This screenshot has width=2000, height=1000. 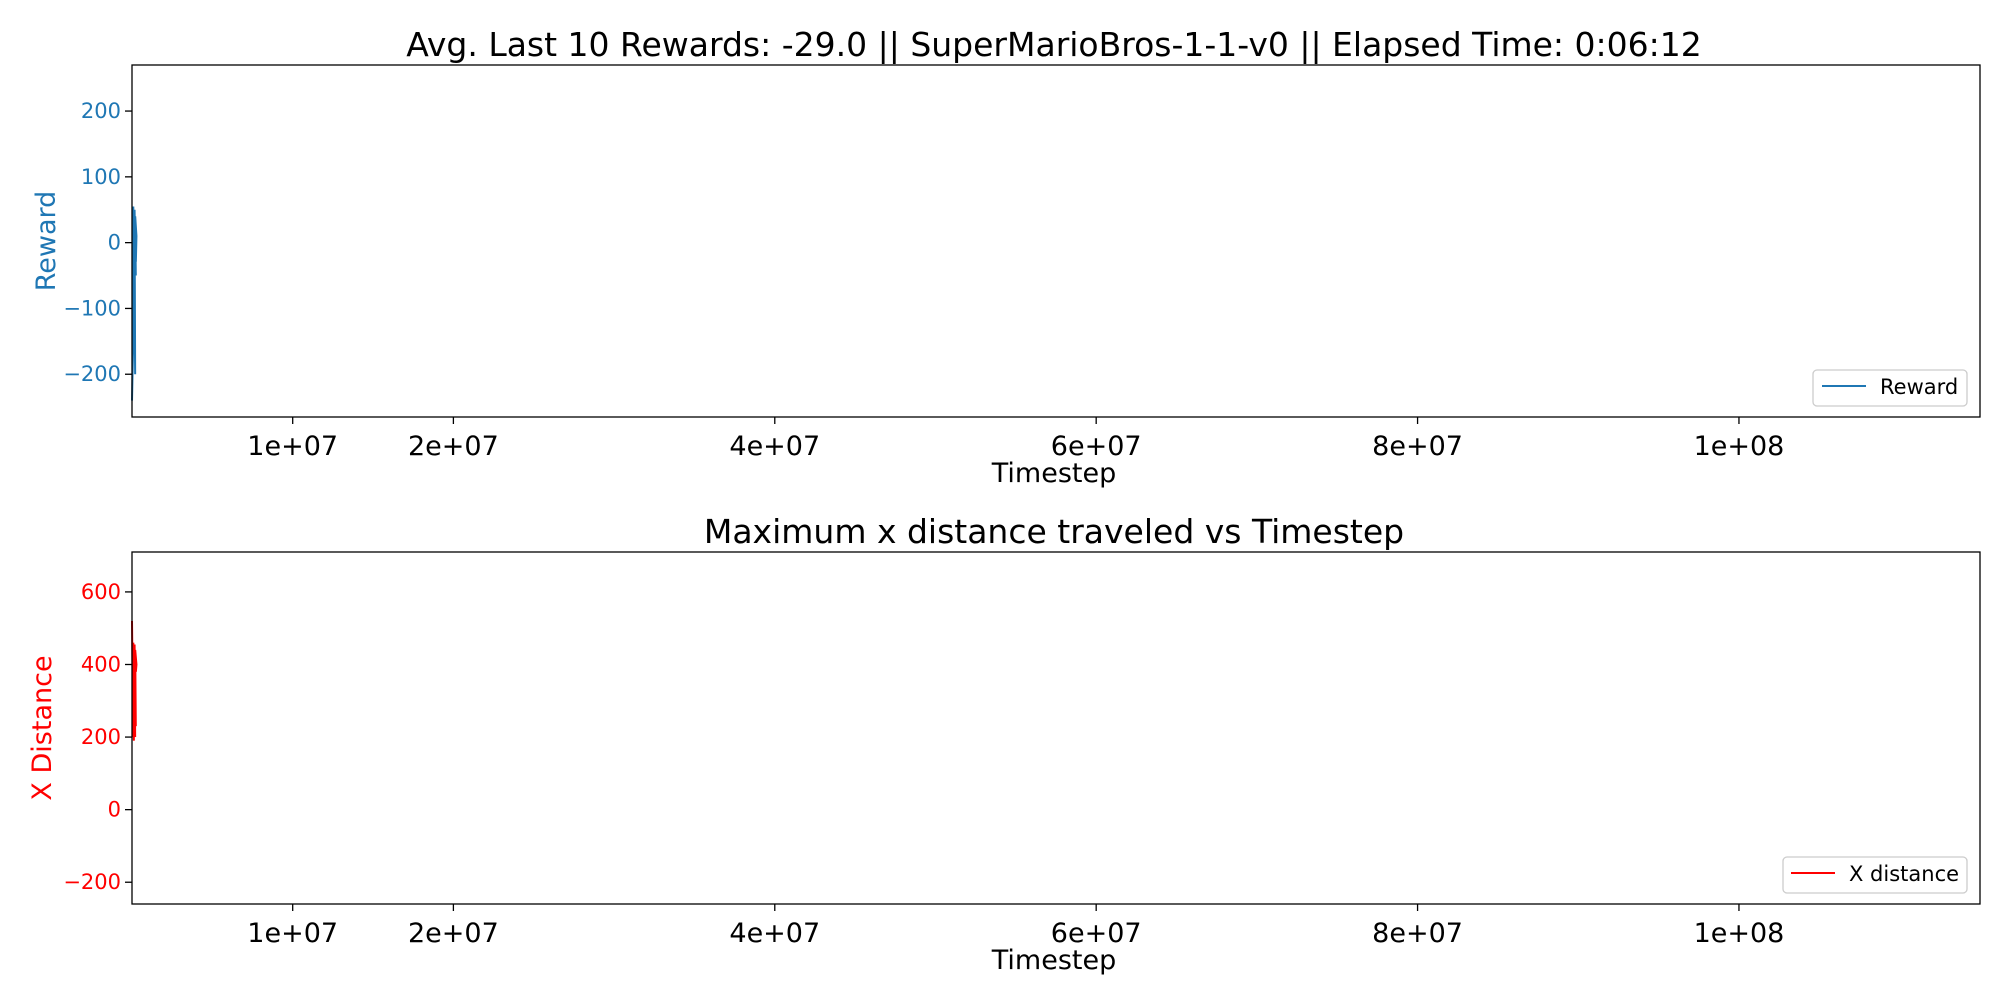 I want to click on x-distance-x-tick-label: 6e+07, so click(x=1096, y=933).